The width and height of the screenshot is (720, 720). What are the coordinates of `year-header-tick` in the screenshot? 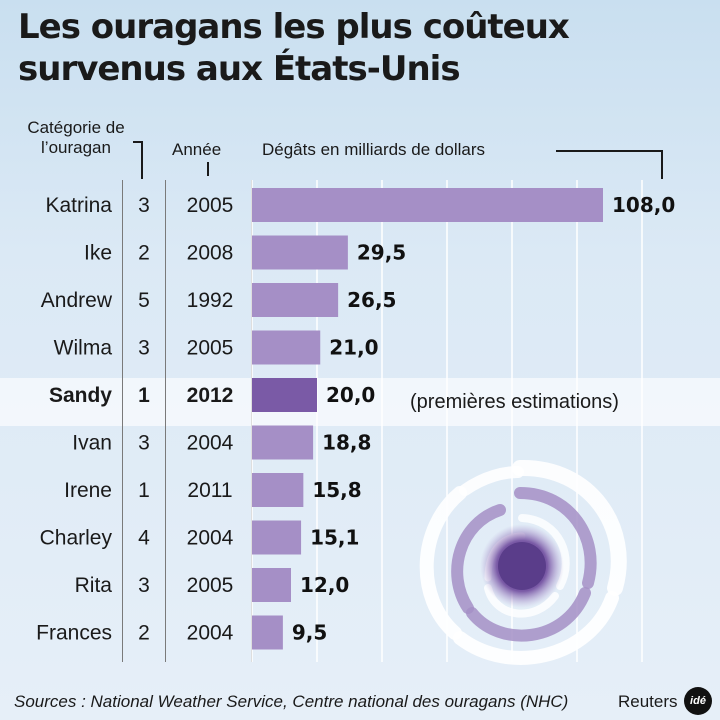 It's located at (208, 169).